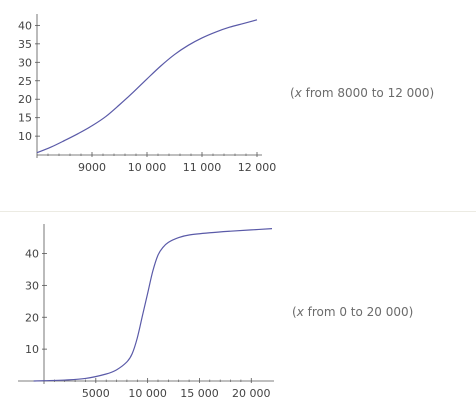  Describe the element at coordinates (362, 93) in the screenshot. I see `chart-top-range-note: (x from 8000 to 12 000)` at that location.